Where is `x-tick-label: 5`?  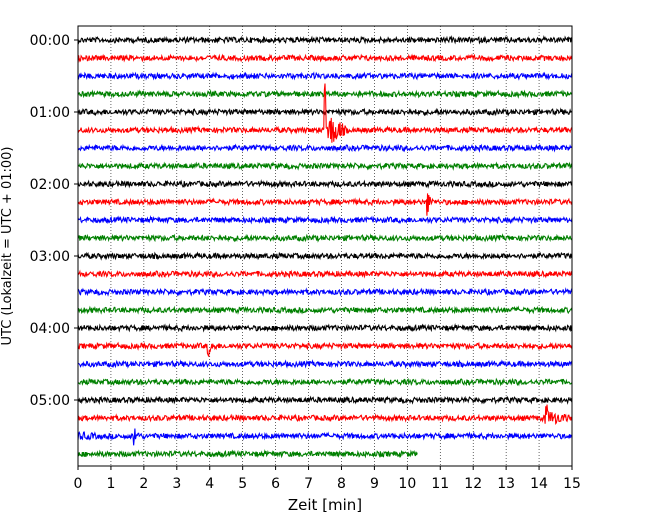
x-tick-label: 5 is located at coordinates (242, 484).